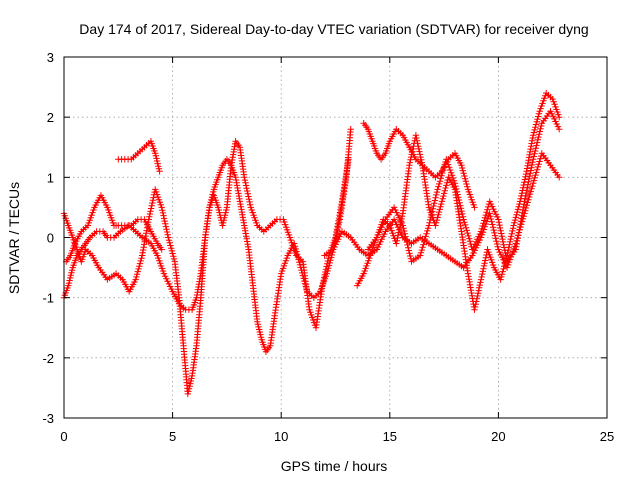 The height and width of the screenshot is (480, 640). I want to click on x-tick-label: 15, so click(390, 436).